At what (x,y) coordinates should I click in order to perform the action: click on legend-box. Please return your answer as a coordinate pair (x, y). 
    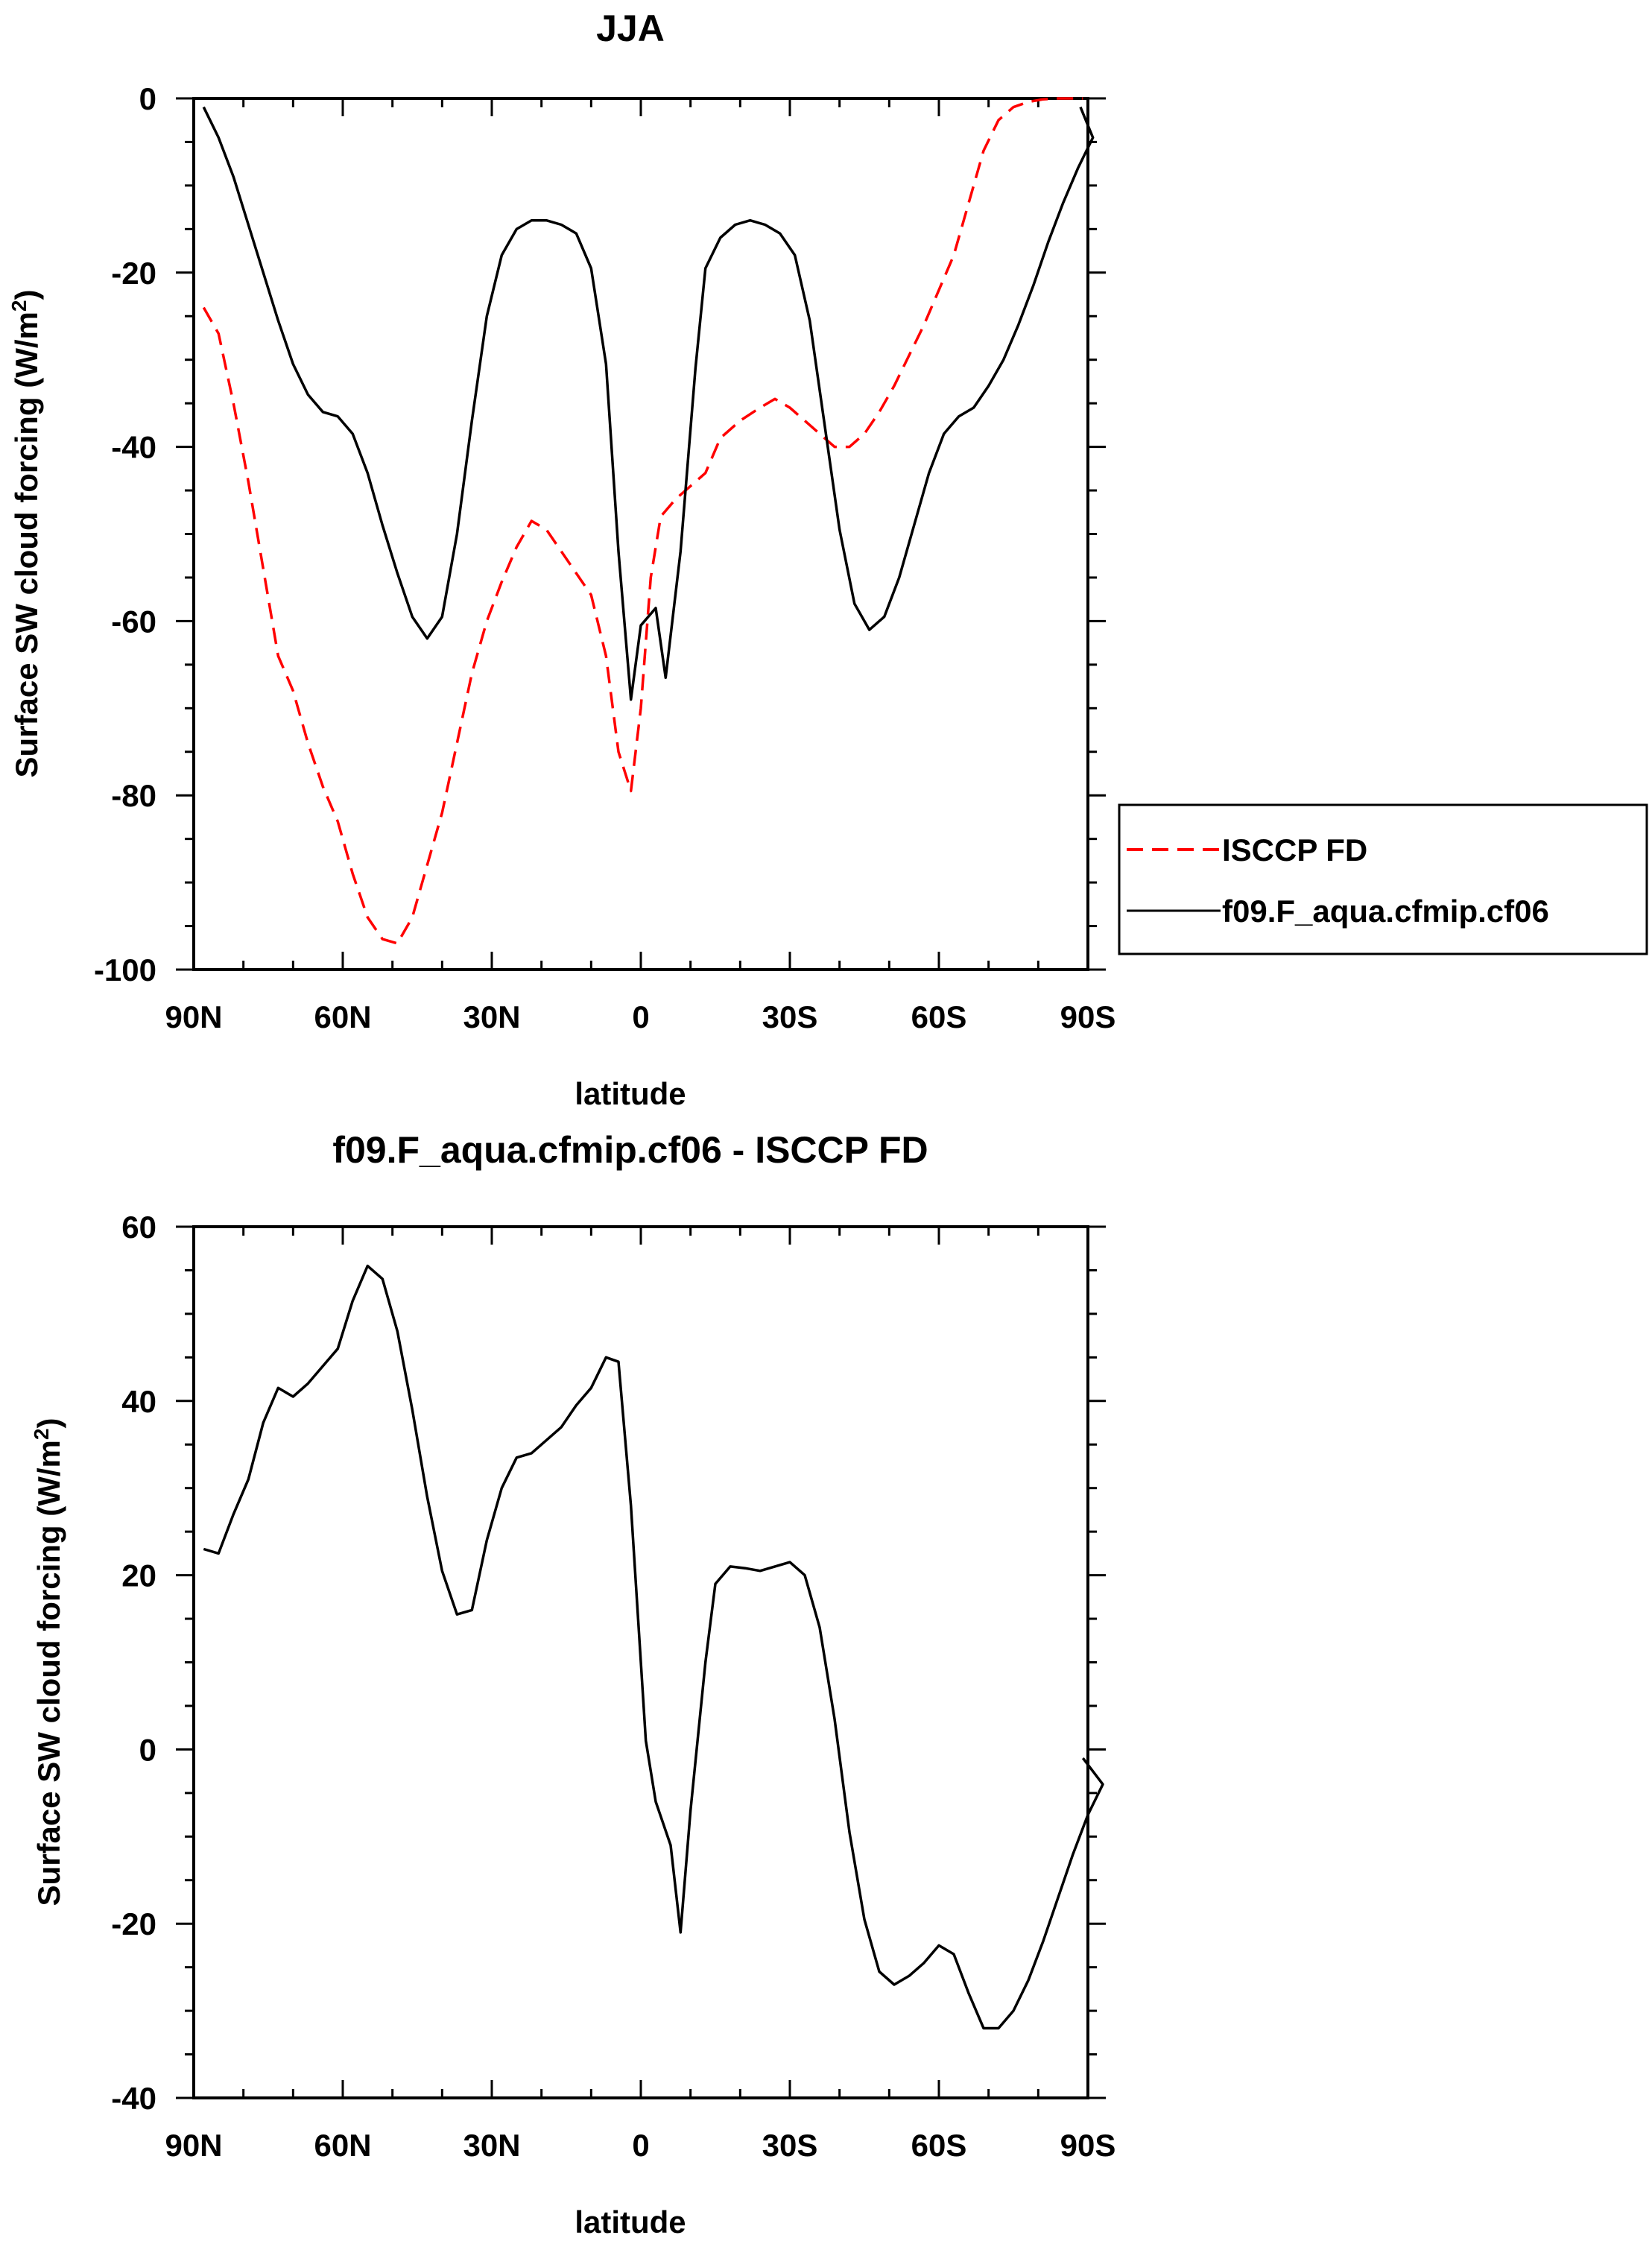
    Looking at the image, I should click on (1383, 879).